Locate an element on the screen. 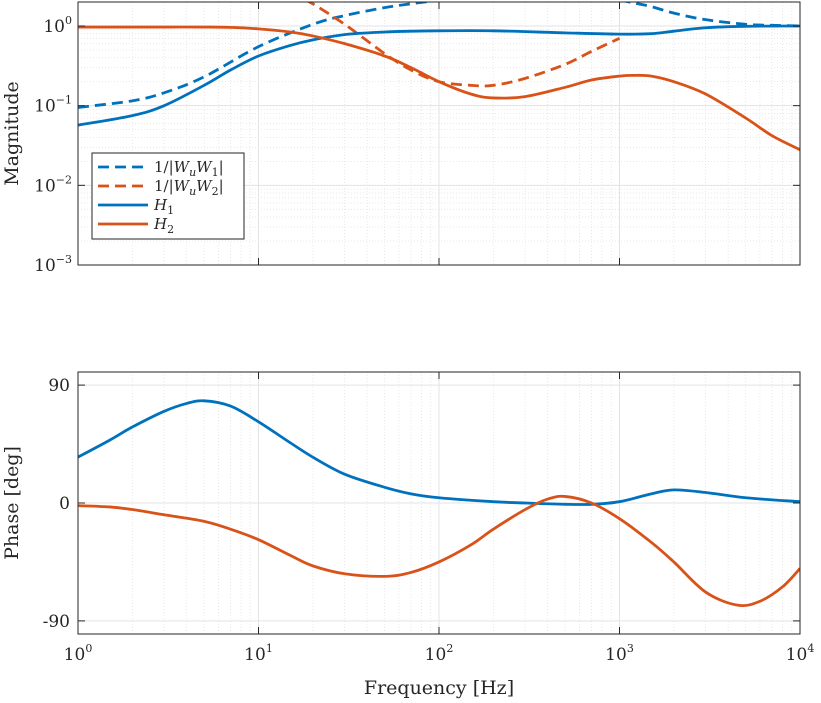 Image resolution: width=821 pixels, height=703 pixels. x-tick-label-exp: 0 is located at coordinates (88, 648).